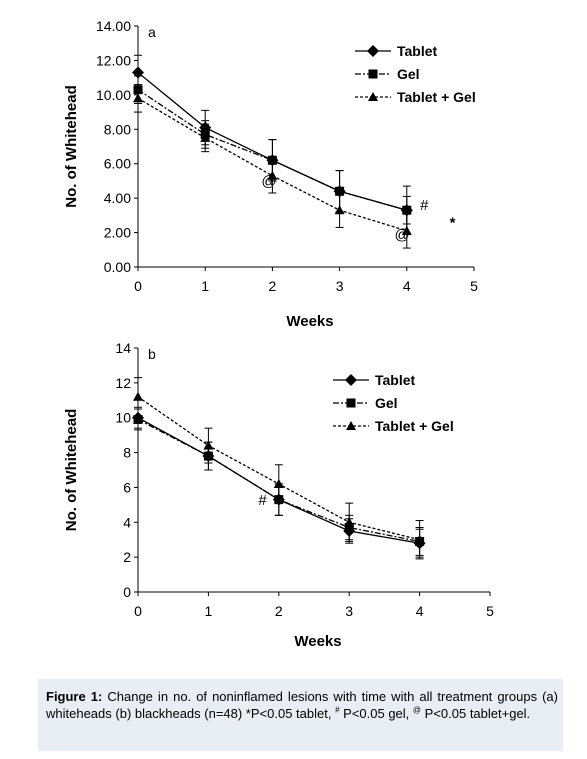 The width and height of the screenshot is (587, 759). Describe the element at coordinates (453, 222) in the screenshot. I see `panel-a-annotation: *` at that location.